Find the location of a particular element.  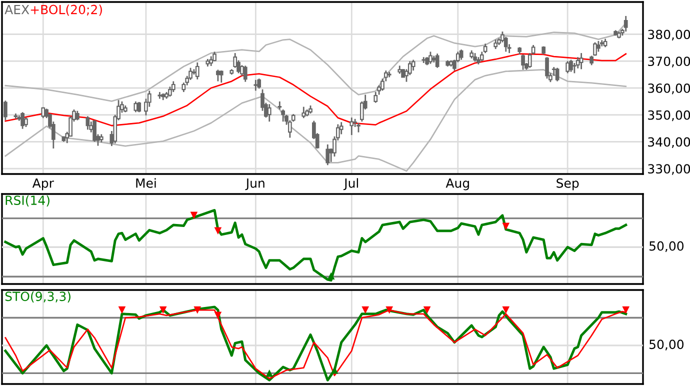

y-tick-label: 380,00 is located at coordinates (669, 35).